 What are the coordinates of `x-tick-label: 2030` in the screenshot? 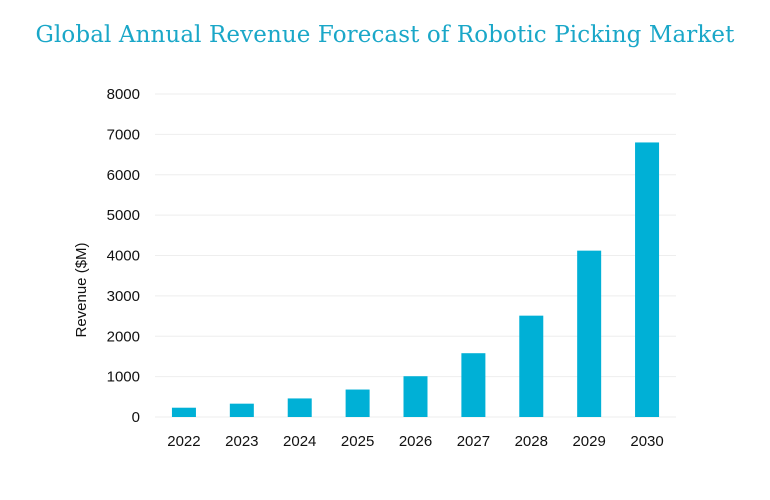 It's located at (646, 441).